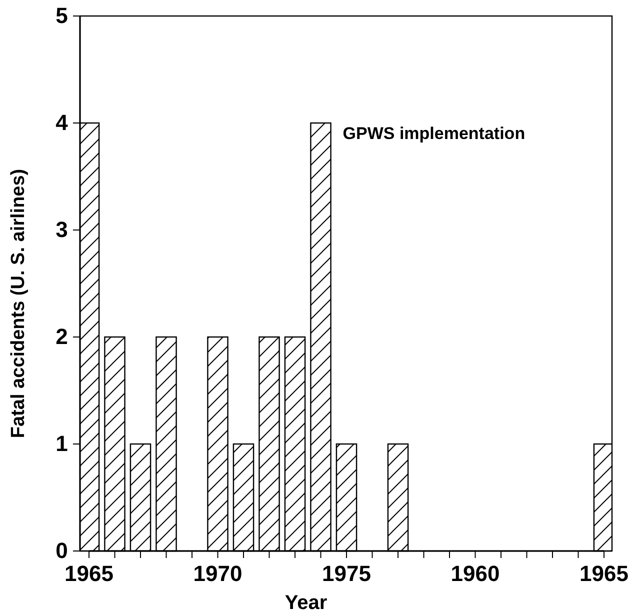  What do you see at coordinates (62, 229) in the screenshot?
I see `y-tick-label: 3` at bounding box center [62, 229].